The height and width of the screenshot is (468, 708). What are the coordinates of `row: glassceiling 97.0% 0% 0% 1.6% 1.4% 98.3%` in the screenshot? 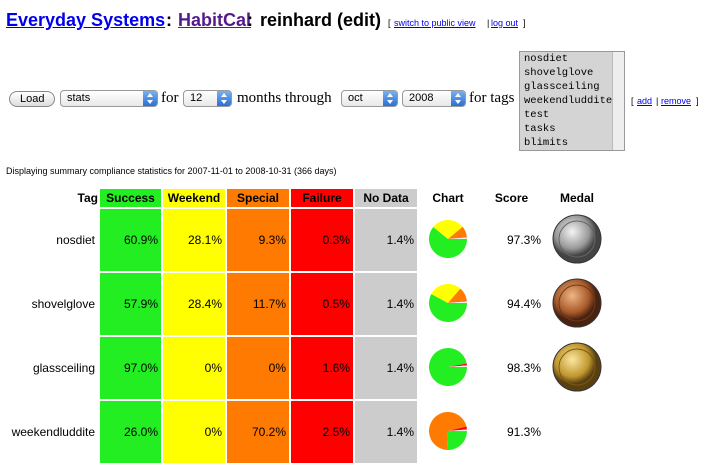 It's located at (306, 368).